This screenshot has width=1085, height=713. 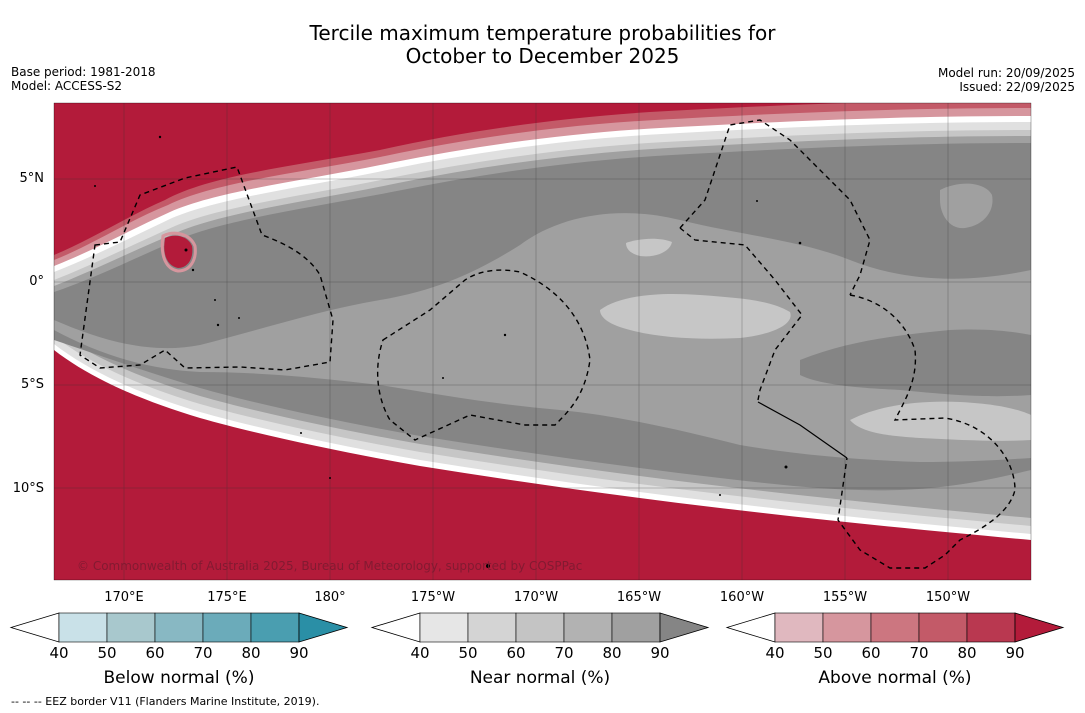 I want to click on colorbar-above-tick: 50, so click(x=823, y=653).